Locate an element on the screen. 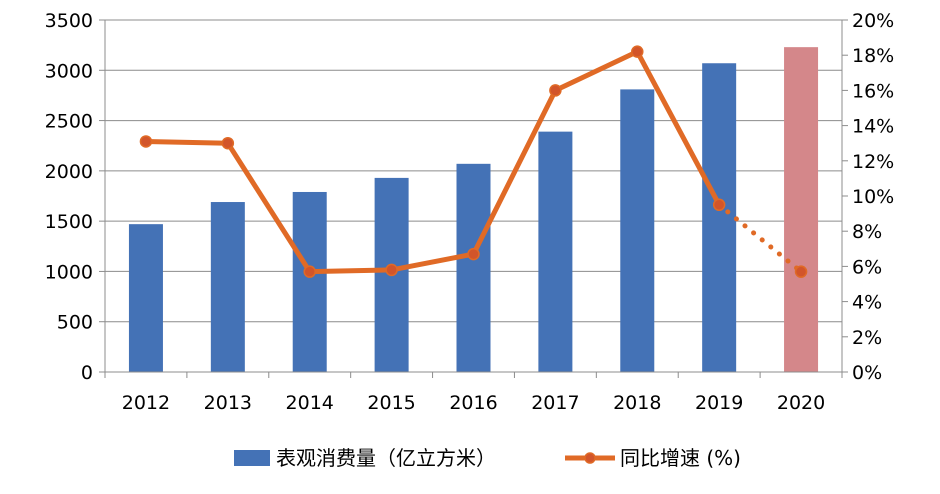  growth-point-2016 is located at coordinates (473, 254).